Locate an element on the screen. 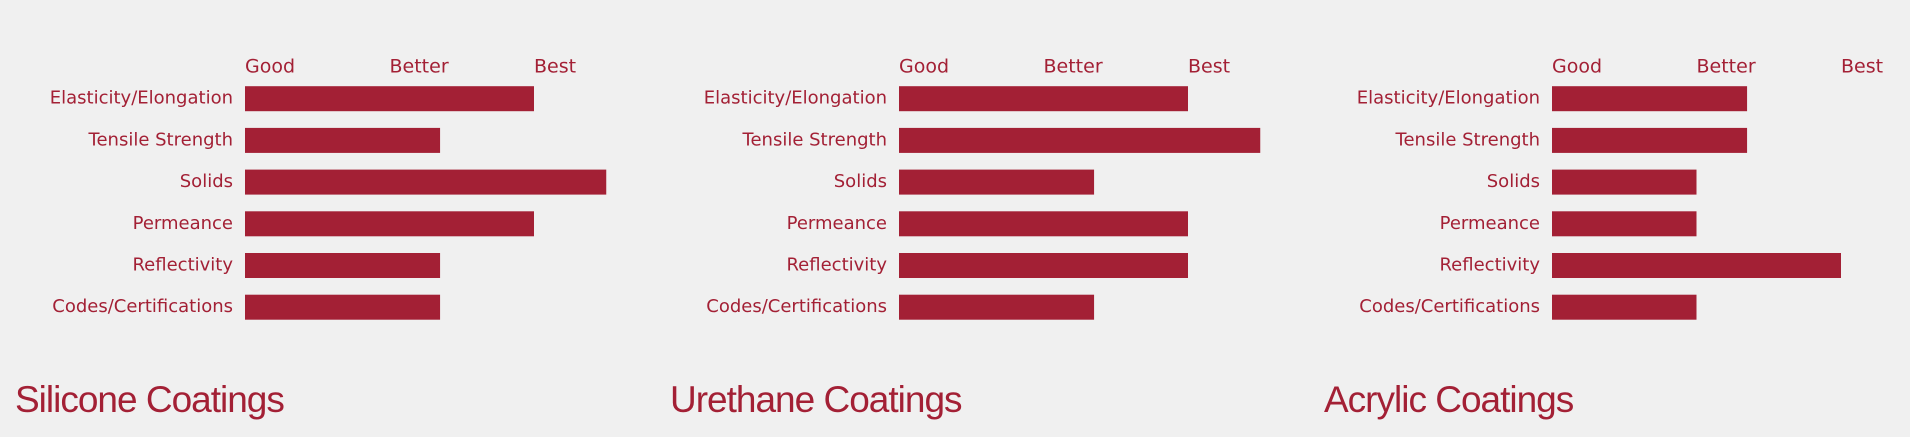 This screenshot has height=437, width=1910. chart-title: Silicone Coatings is located at coordinates (149, 399).